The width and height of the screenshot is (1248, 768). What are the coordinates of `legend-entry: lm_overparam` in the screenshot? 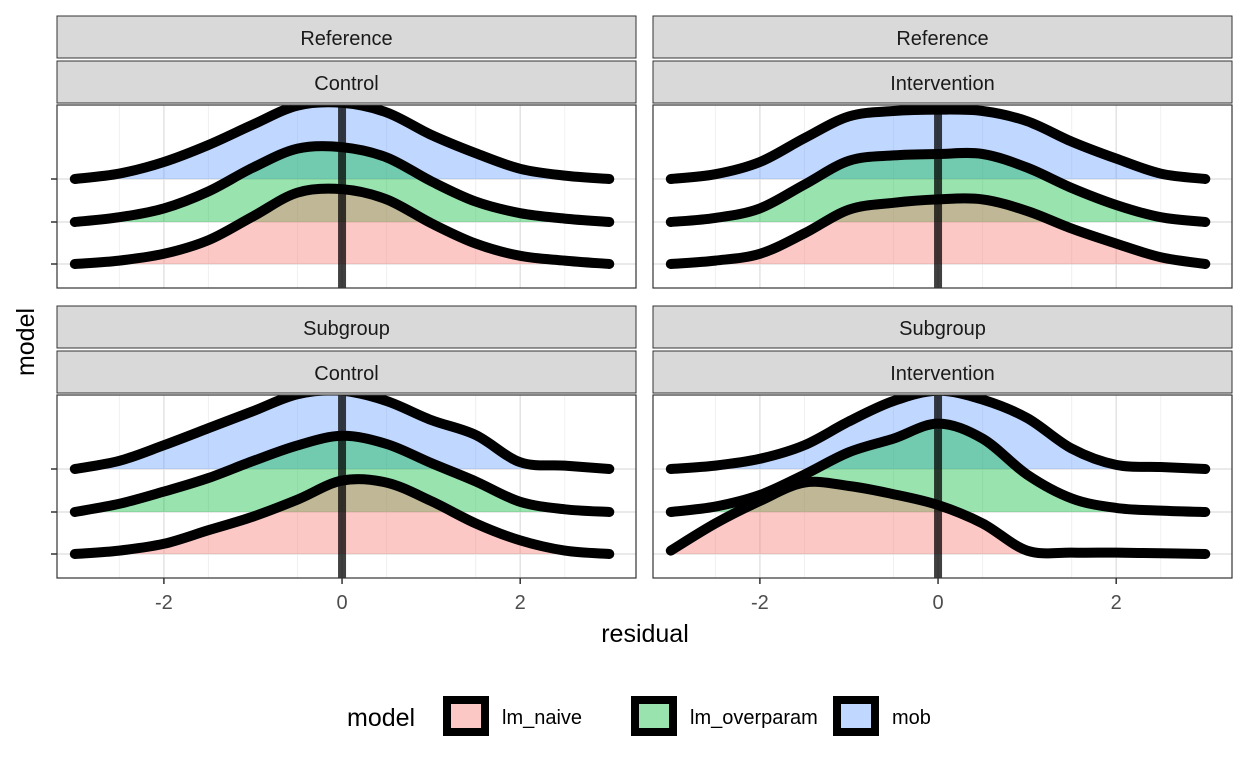 It's located at (724, 716).